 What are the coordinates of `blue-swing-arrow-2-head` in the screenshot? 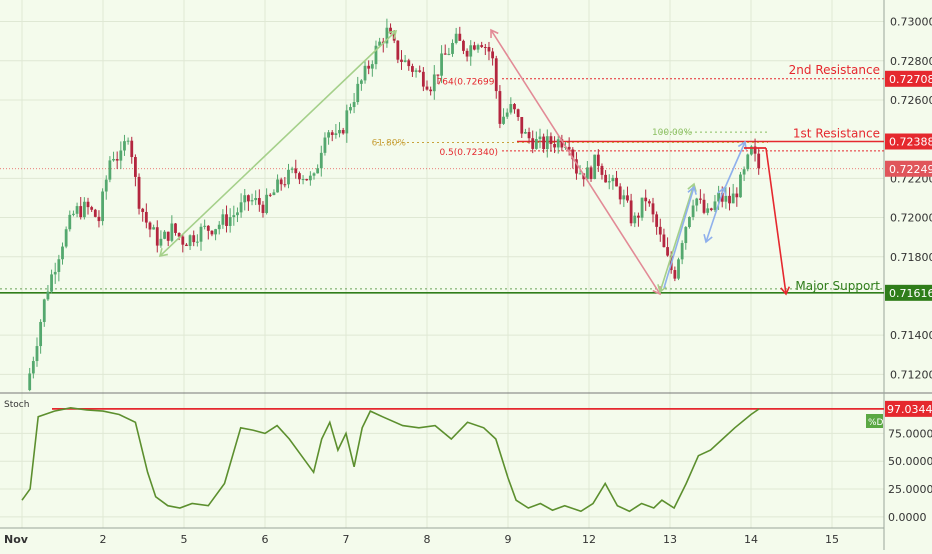 It's located at (722, 191).